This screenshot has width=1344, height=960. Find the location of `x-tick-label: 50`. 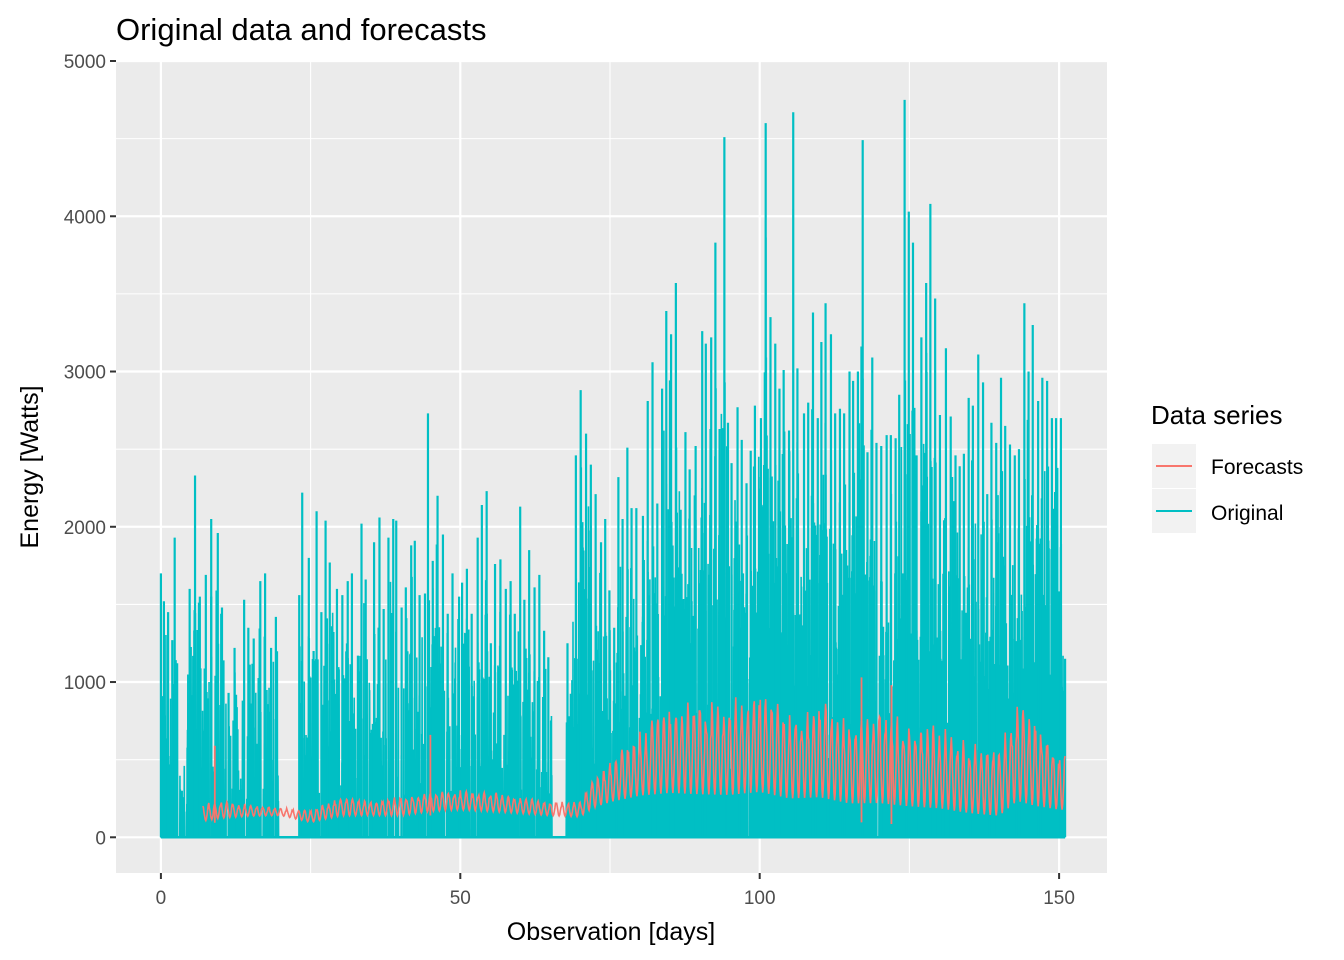

x-tick-label: 50 is located at coordinates (460, 898).